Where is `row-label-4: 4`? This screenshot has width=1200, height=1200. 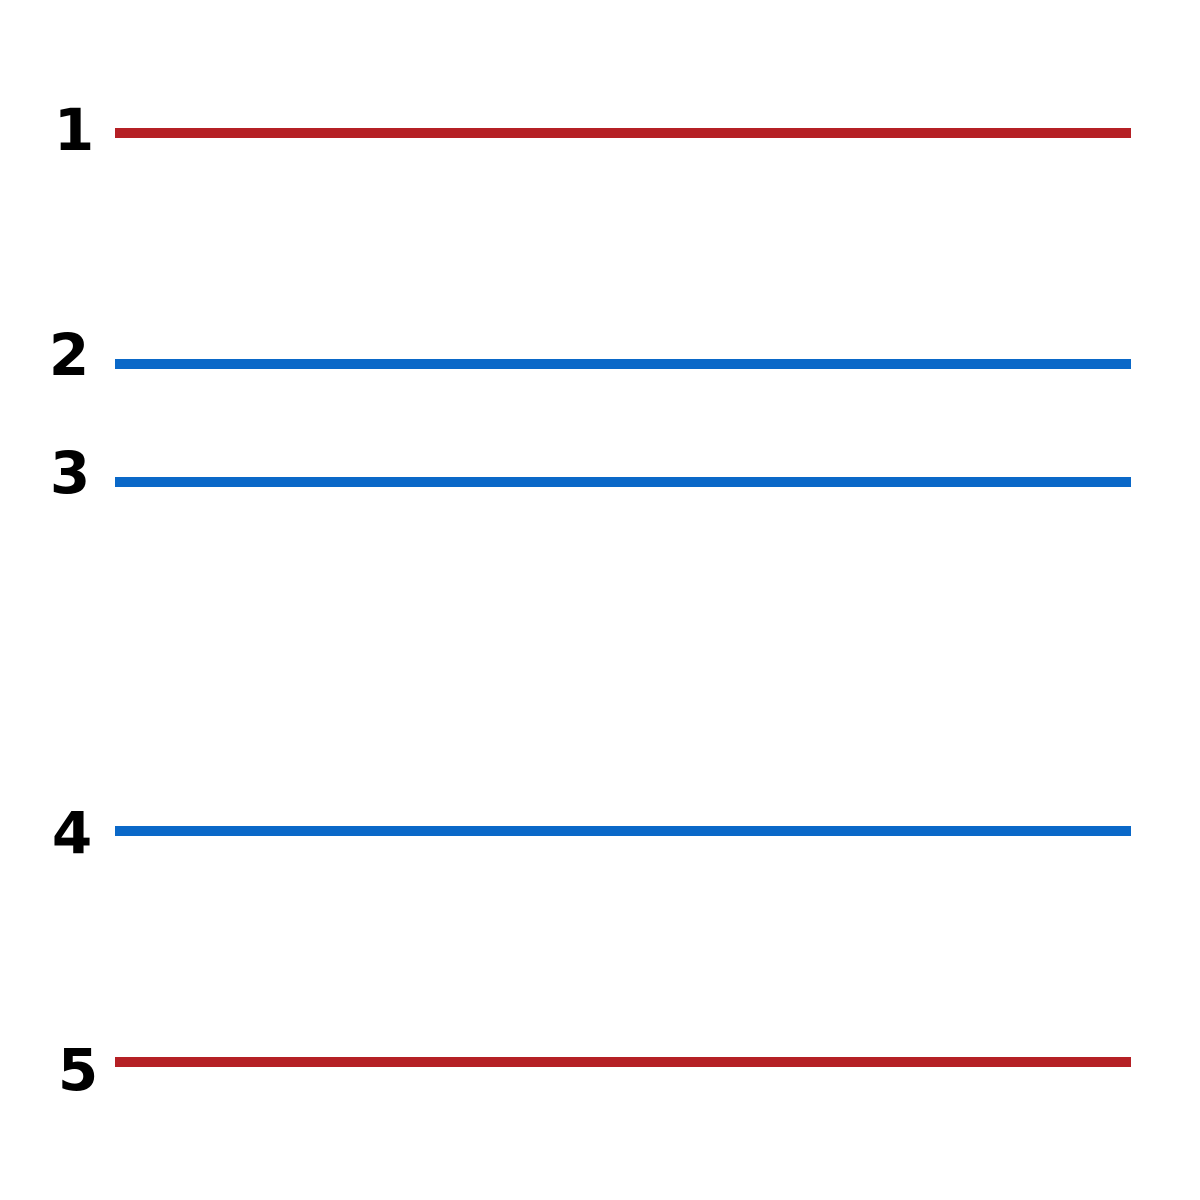 row-label-4: 4 is located at coordinates (72, 833).